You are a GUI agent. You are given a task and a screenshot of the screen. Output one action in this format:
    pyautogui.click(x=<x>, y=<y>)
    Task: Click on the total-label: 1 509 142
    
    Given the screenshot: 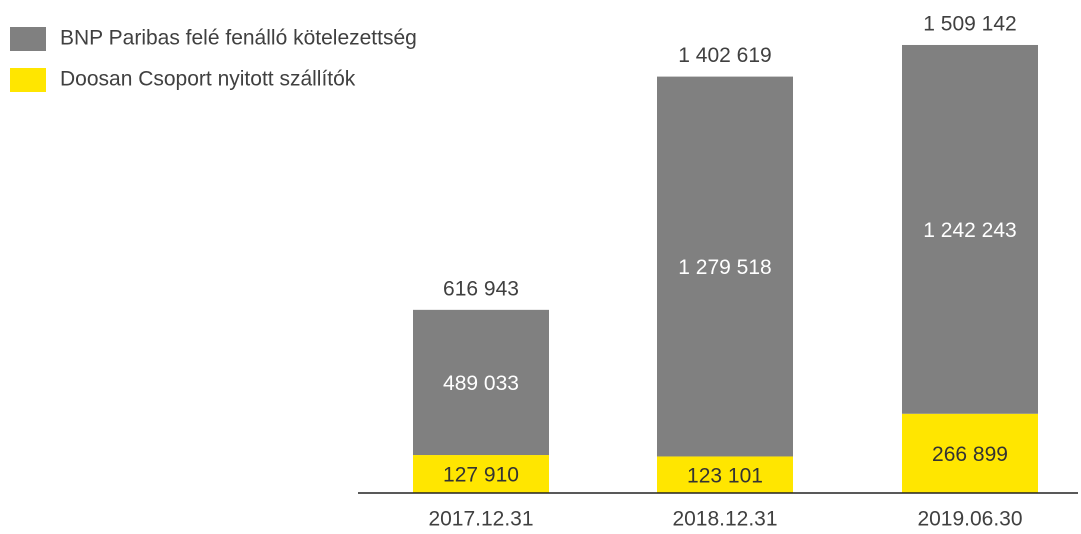 What is the action you would take?
    pyautogui.click(x=969, y=24)
    